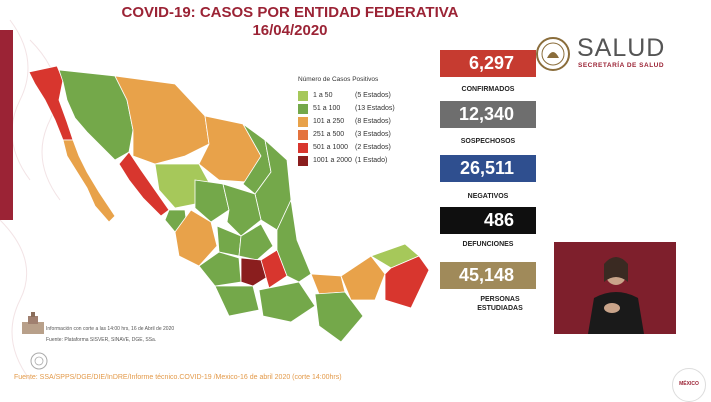 Image resolution: width=711 pixels, height=402 pixels. I want to click on defunciones-label: DEFUNCIONES, so click(488, 244).